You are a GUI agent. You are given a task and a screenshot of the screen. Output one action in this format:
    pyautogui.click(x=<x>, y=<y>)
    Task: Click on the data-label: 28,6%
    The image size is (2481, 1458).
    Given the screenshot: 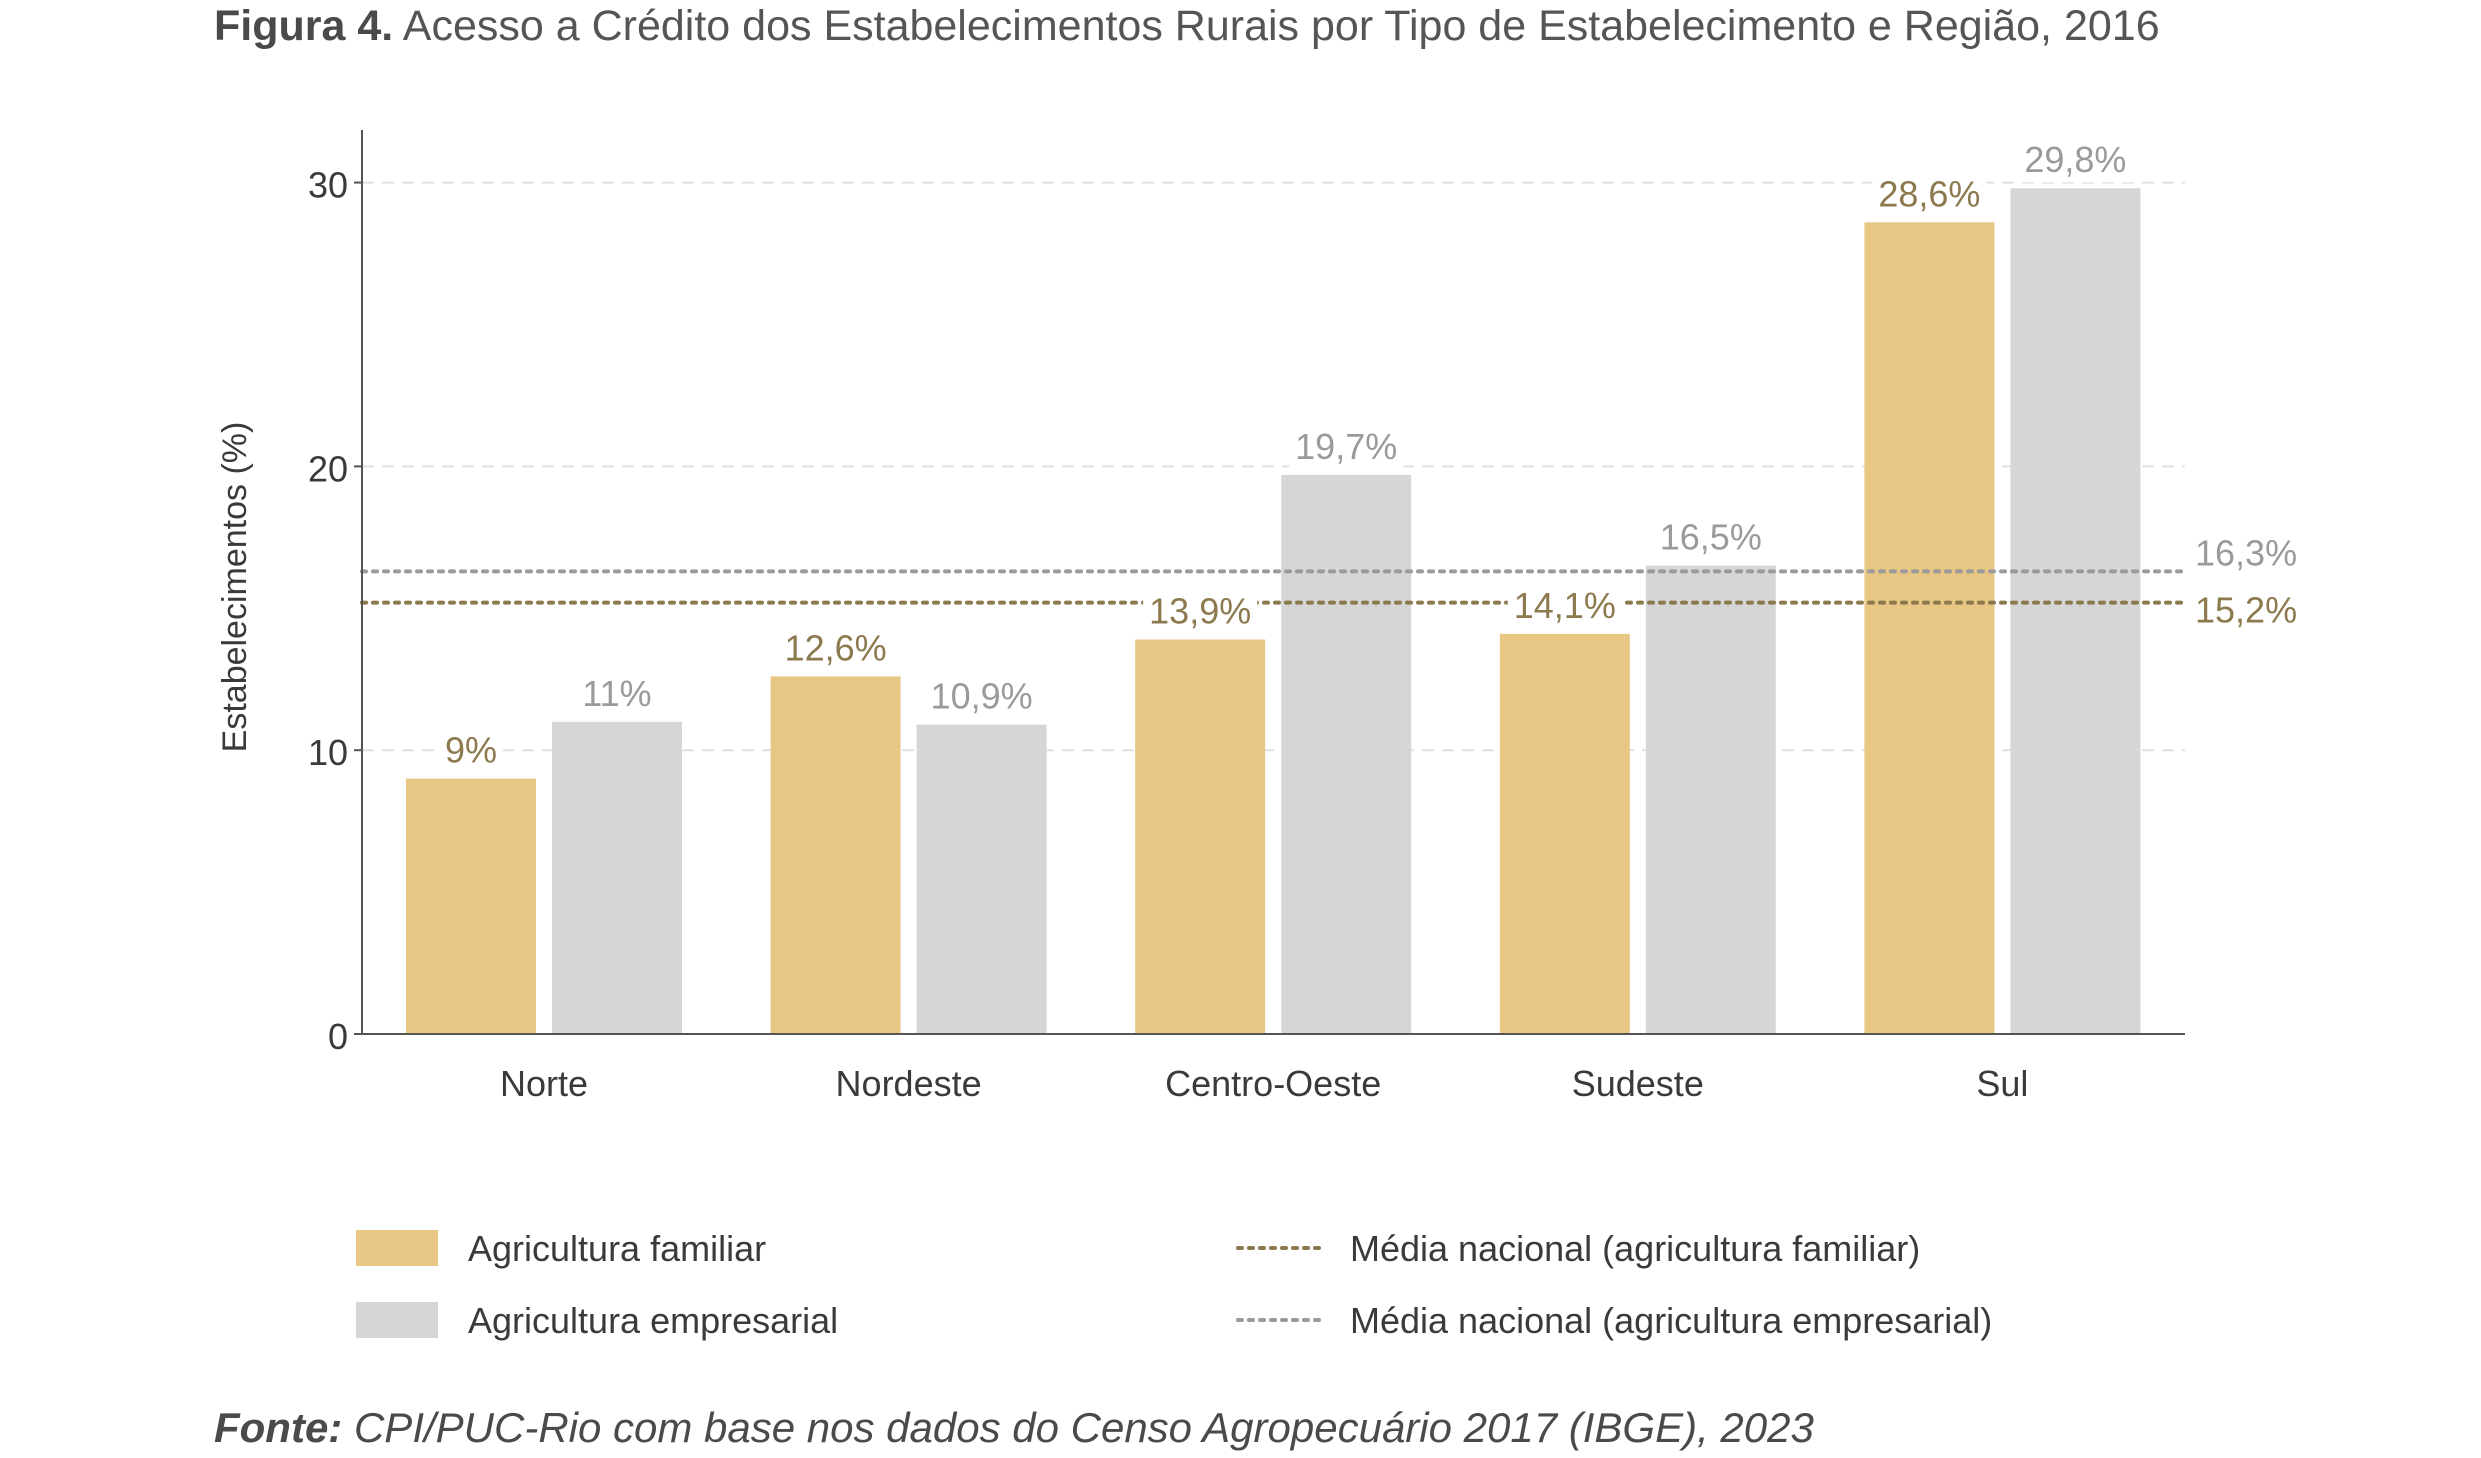 What is the action you would take?
    pyautogui.click(x=1929, y=193)
    